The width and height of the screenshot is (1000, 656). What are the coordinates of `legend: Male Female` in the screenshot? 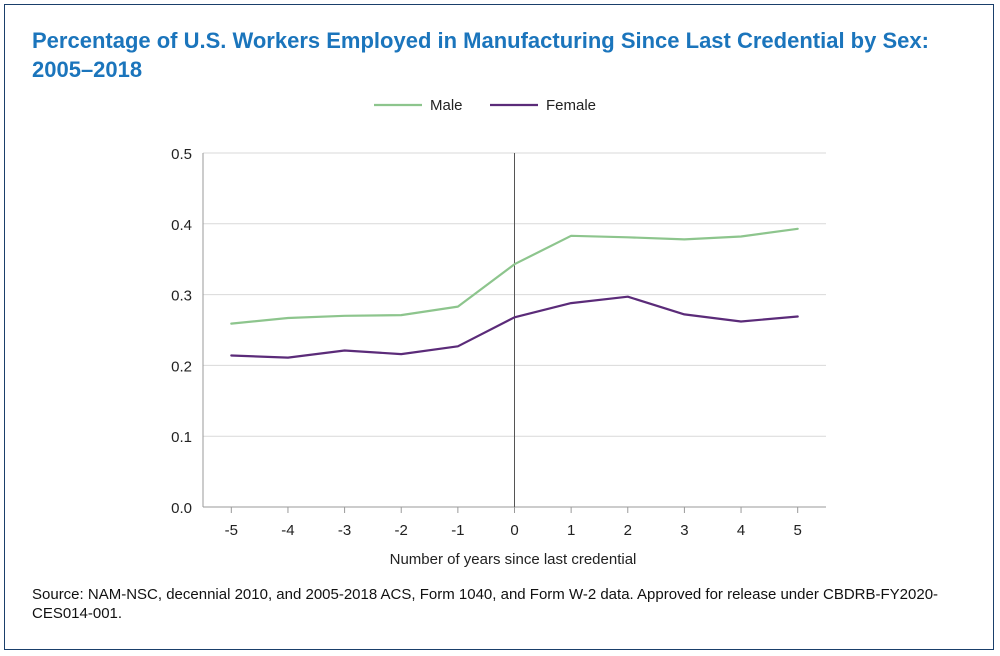 It's located at (485, 105).